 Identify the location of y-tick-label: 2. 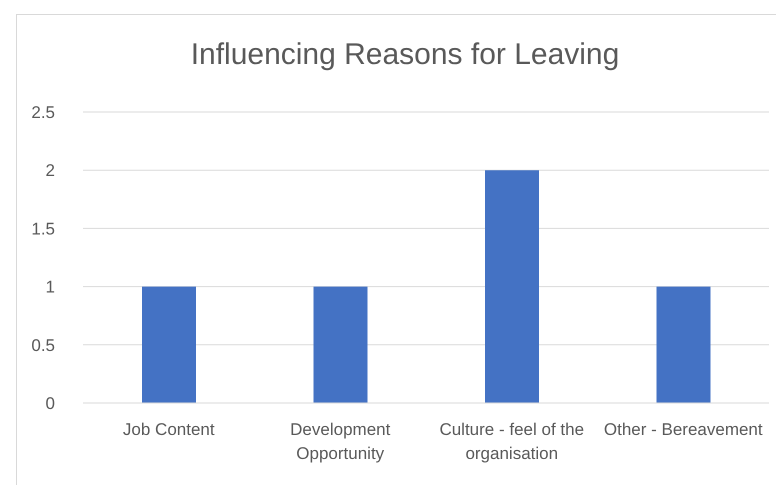
(50, 170).